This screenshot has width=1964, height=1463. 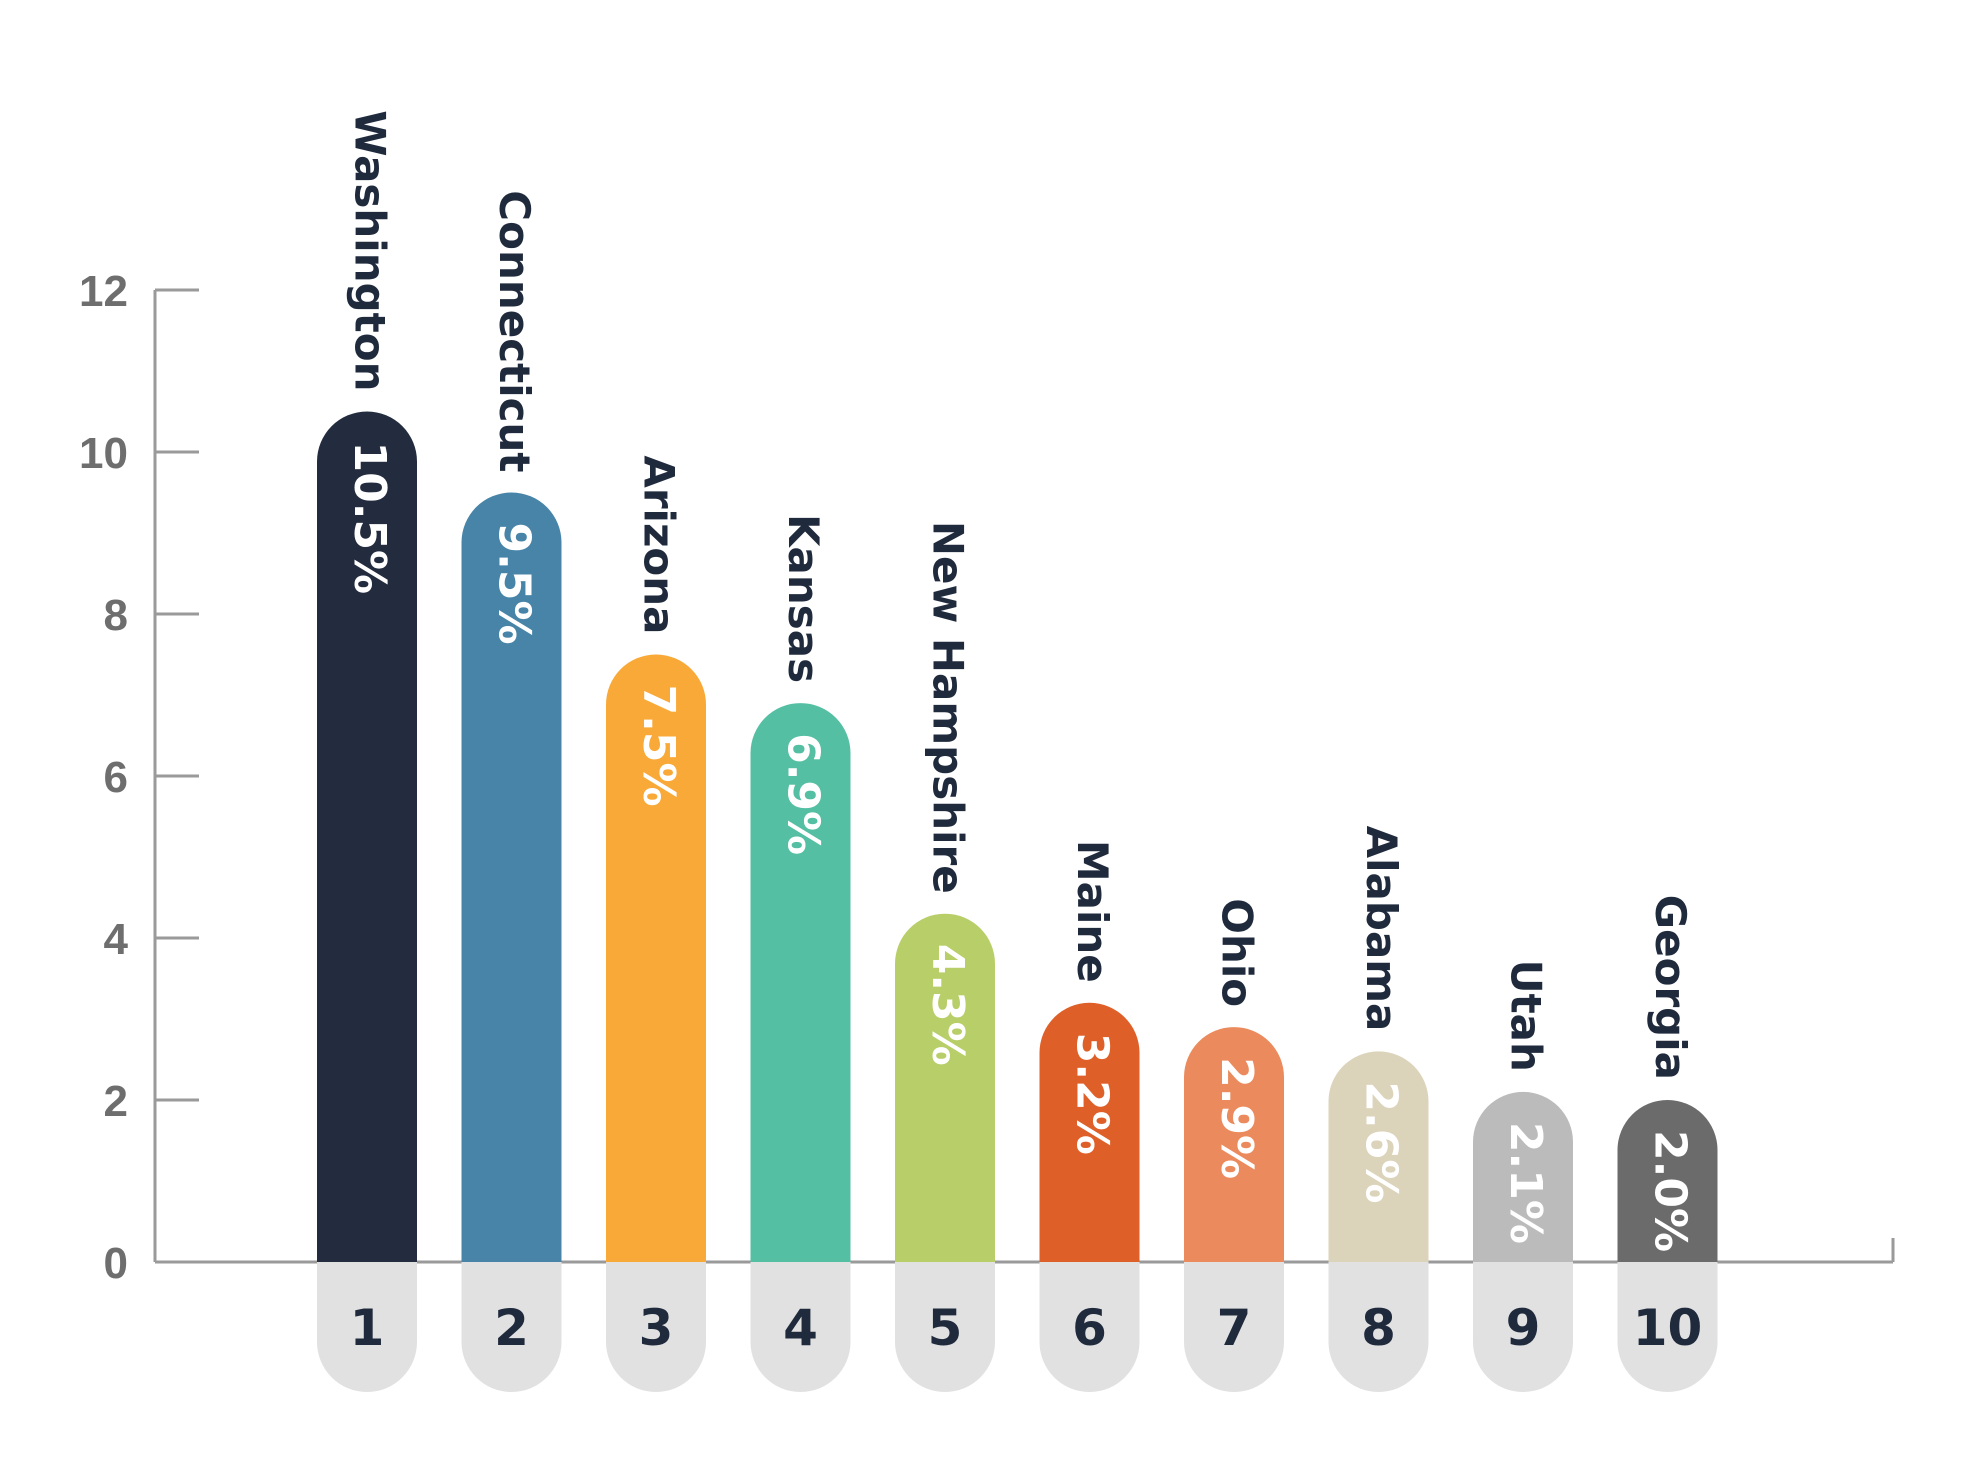 What do you see at coordinates (803, 598) in the screenshot?
I see `category-label: Kansas` at bounding box center [803, 598].